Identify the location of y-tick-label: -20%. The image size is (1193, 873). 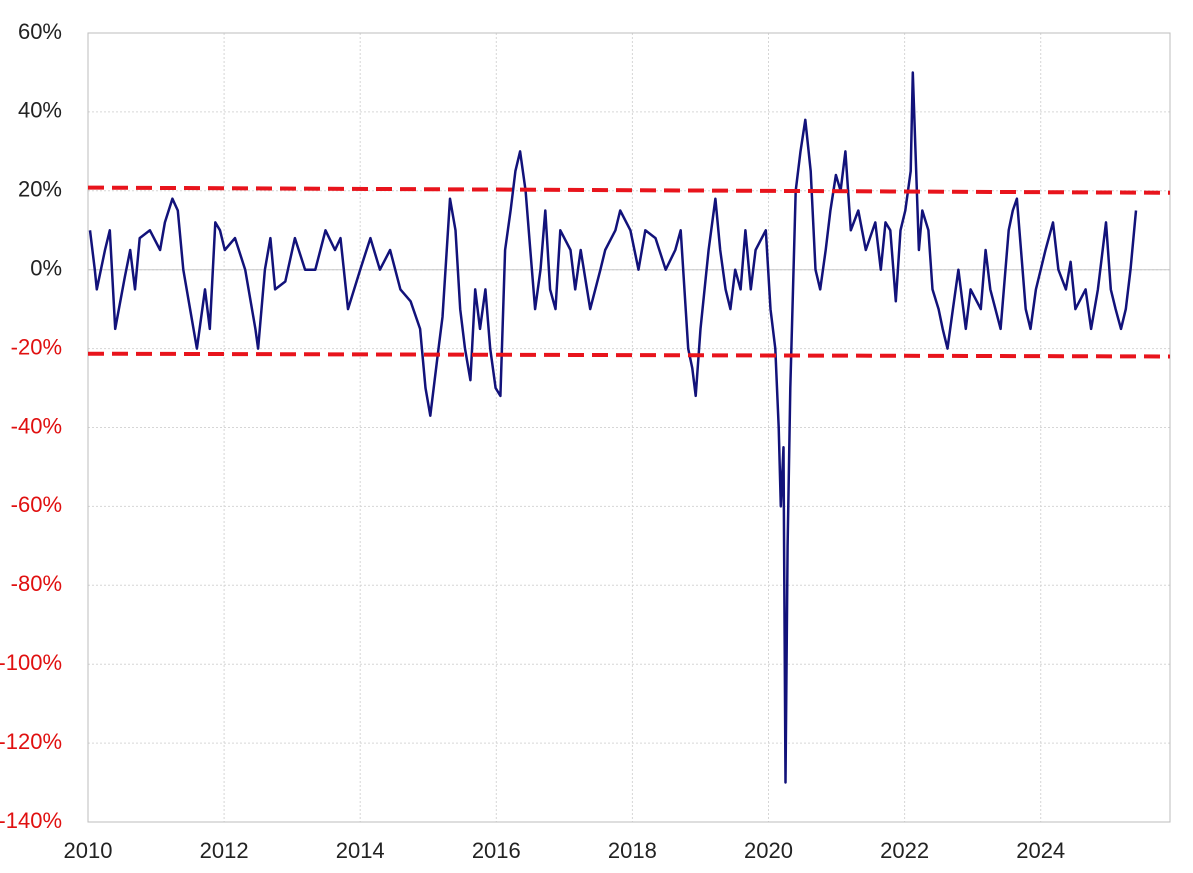
(36, 346).